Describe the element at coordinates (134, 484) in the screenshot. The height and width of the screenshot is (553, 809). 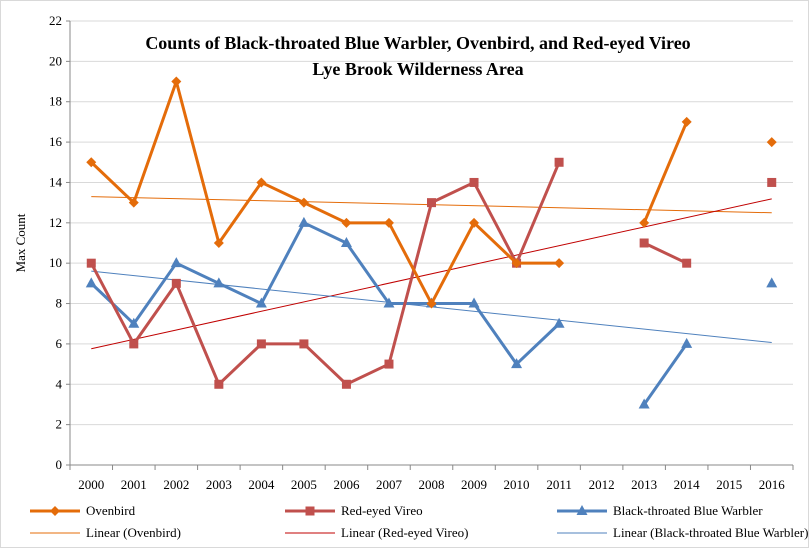
I see `x-tick-label: 2001` at that location.